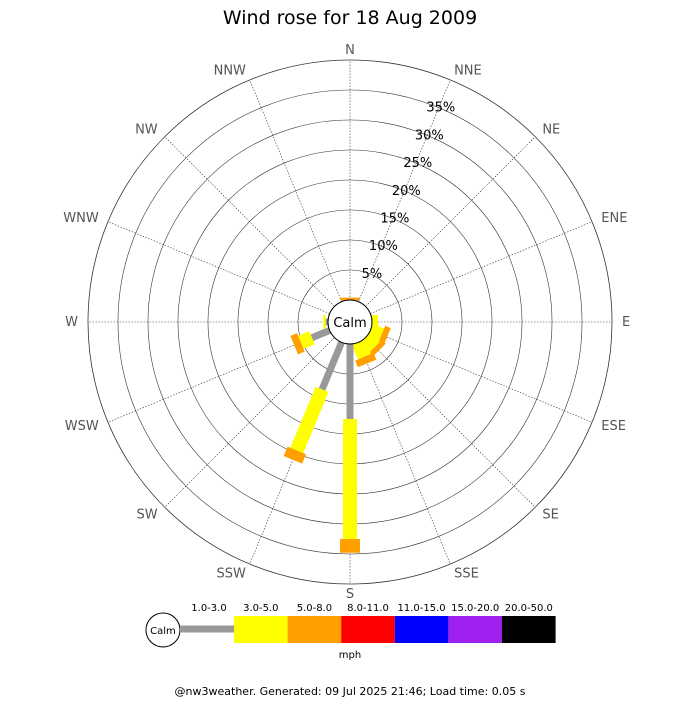 This screenshot has height=704, width=700. I want to click on spoke-wsw, so click(218, 376).